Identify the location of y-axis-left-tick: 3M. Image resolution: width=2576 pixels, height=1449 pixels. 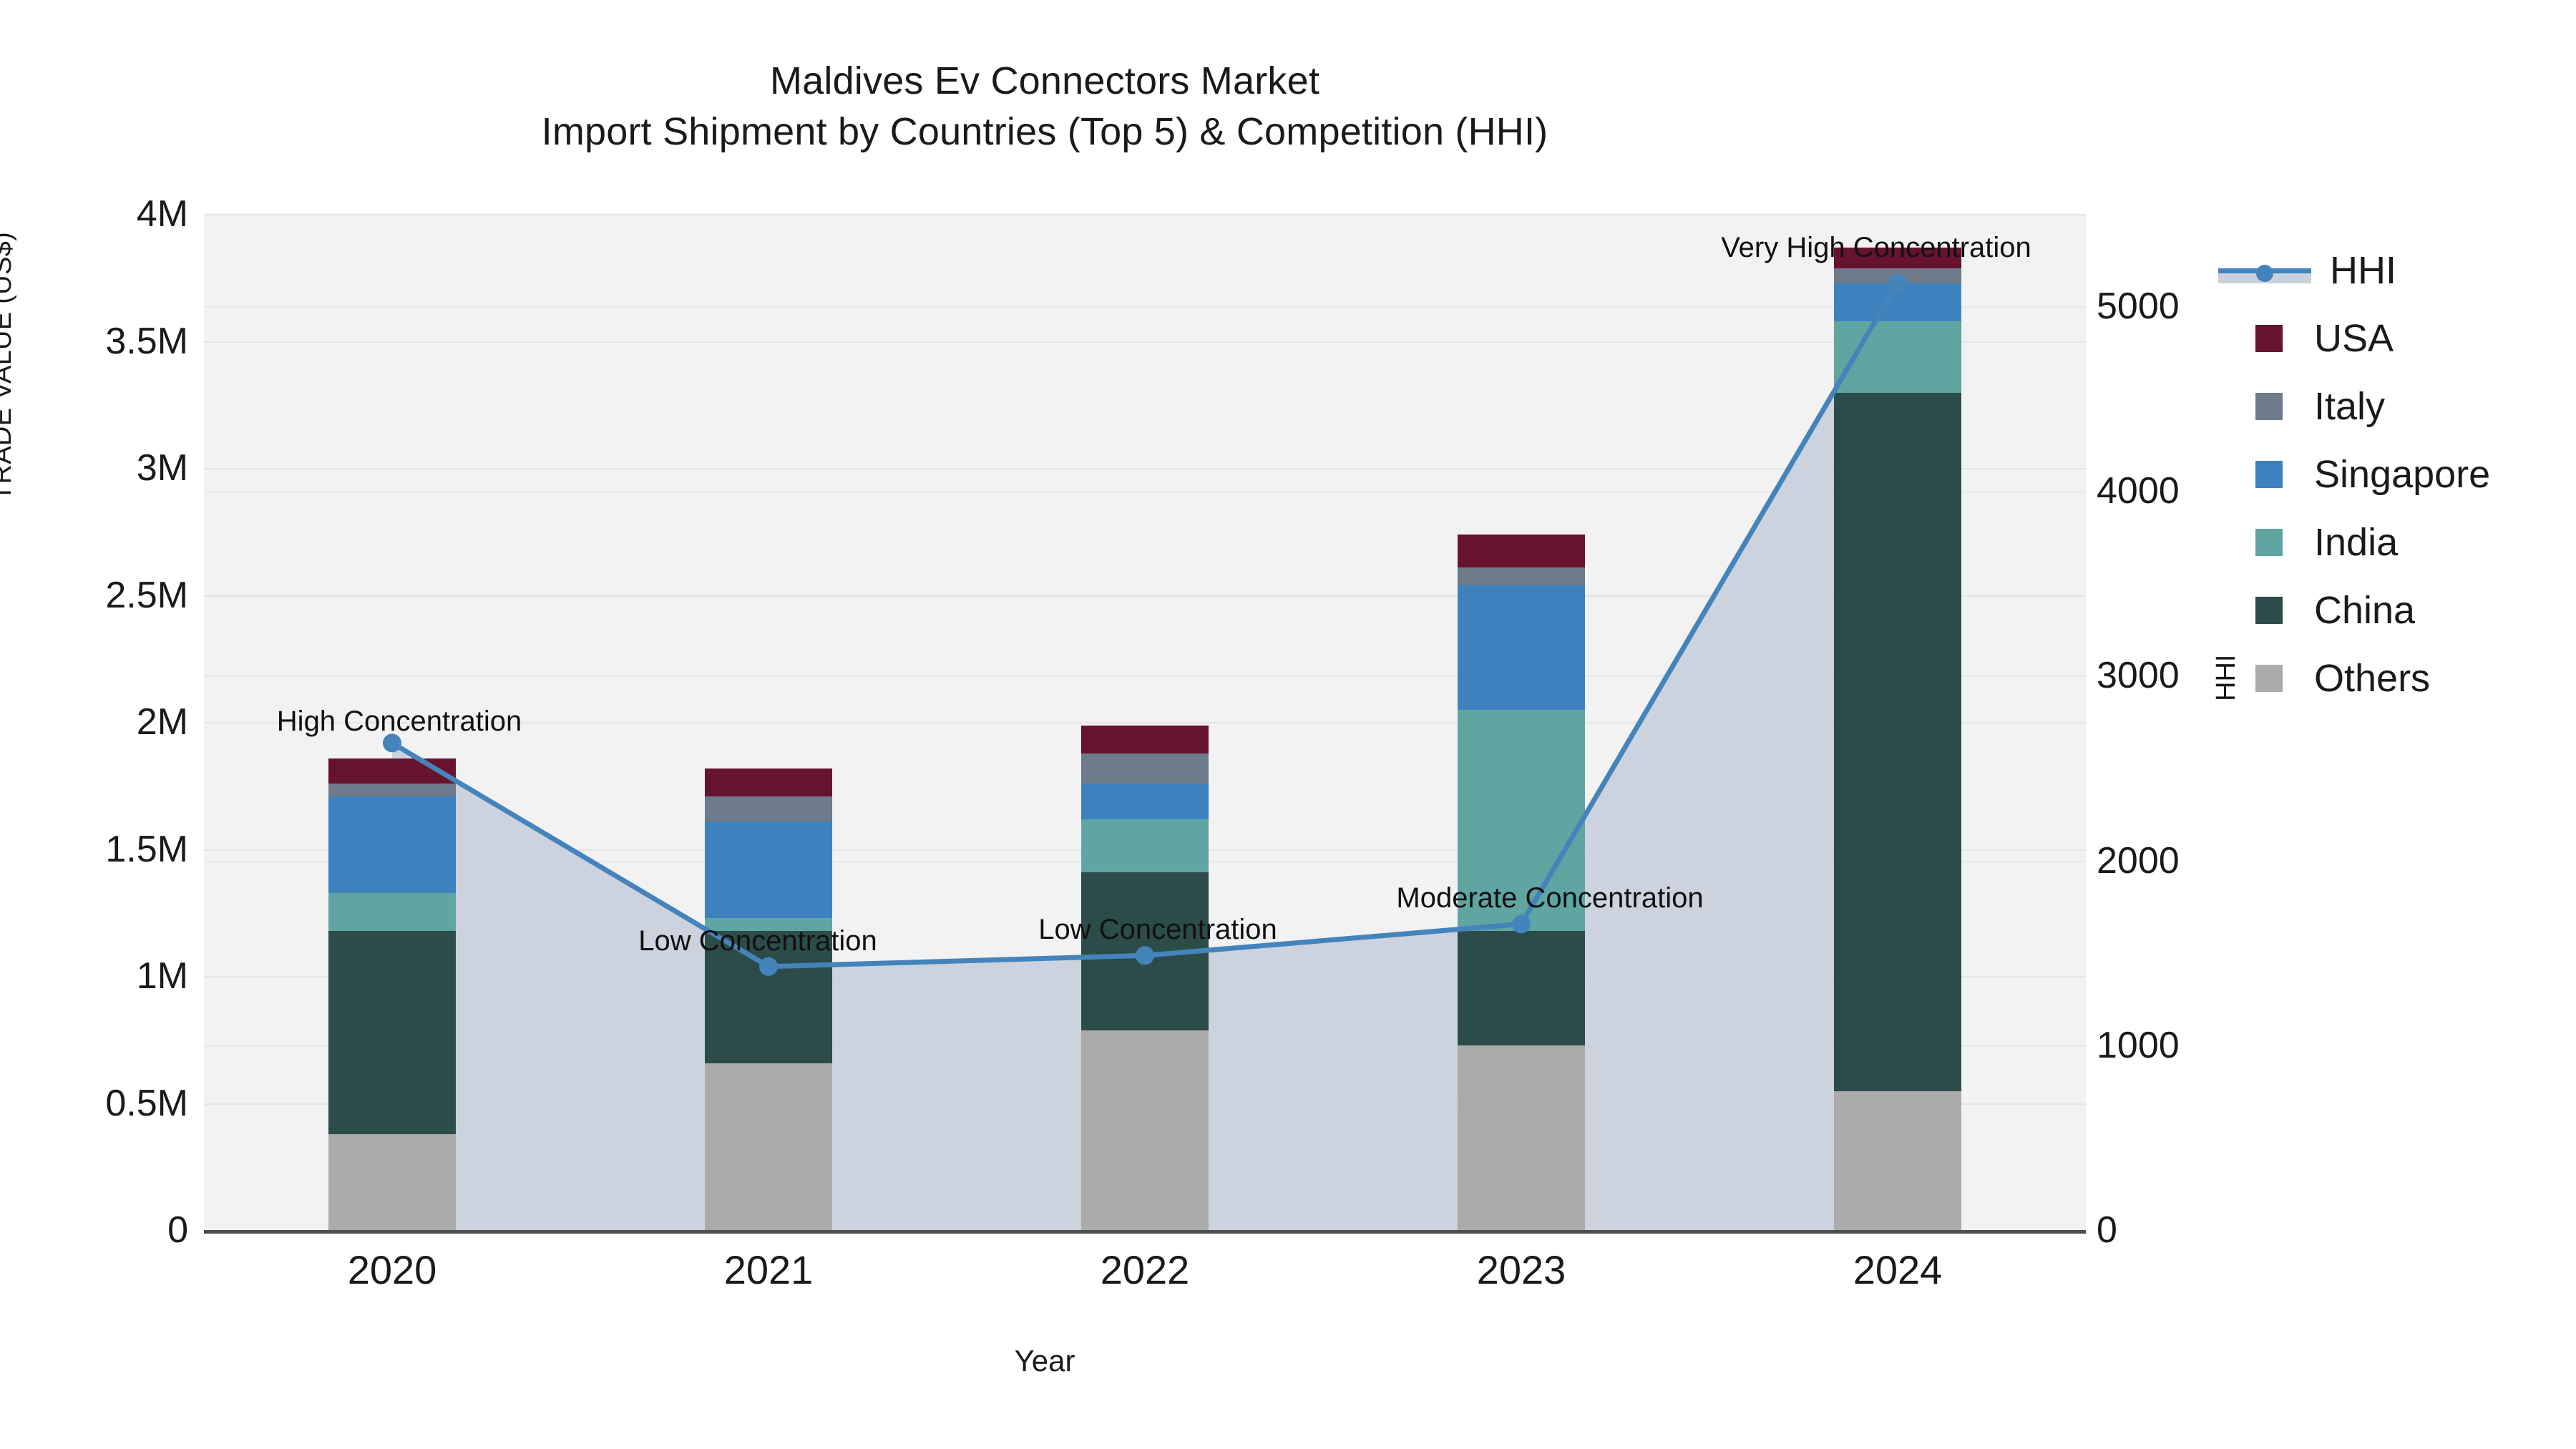
(162, 468).